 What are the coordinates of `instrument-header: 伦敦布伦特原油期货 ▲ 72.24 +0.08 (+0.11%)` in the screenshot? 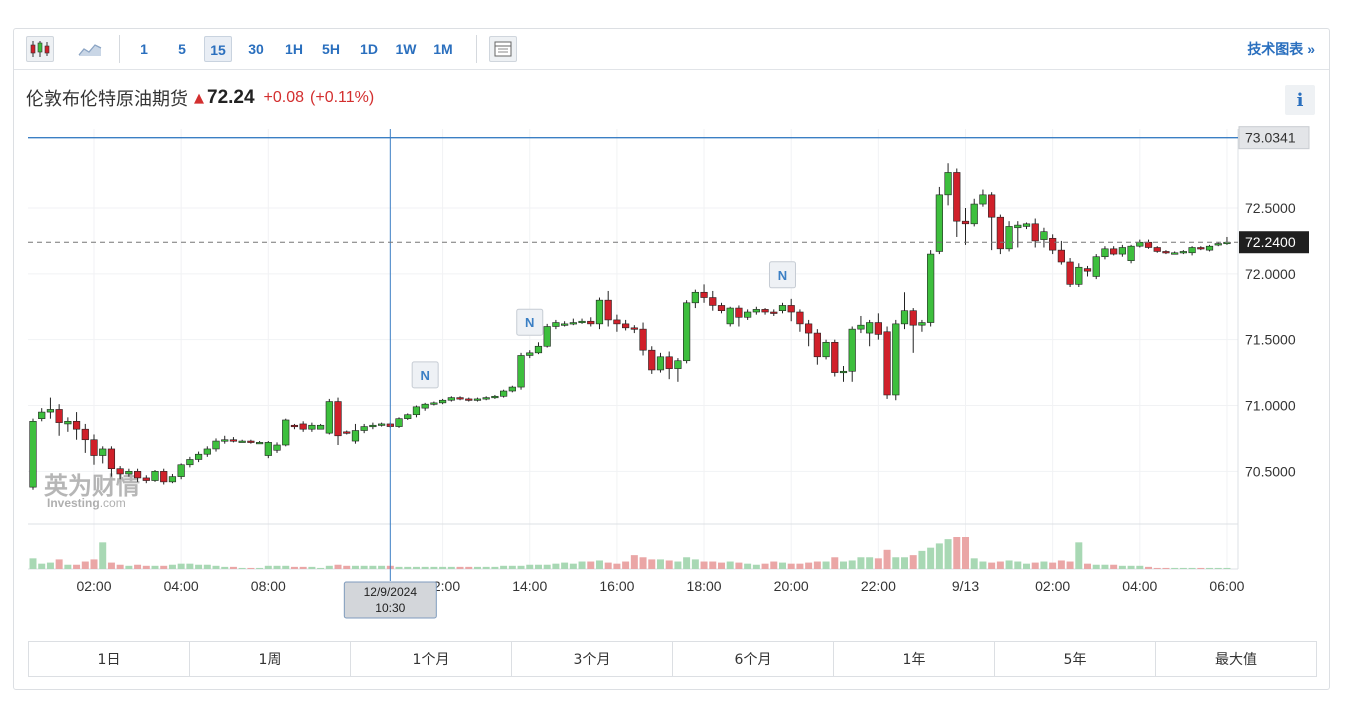 It's located at (200, 98).